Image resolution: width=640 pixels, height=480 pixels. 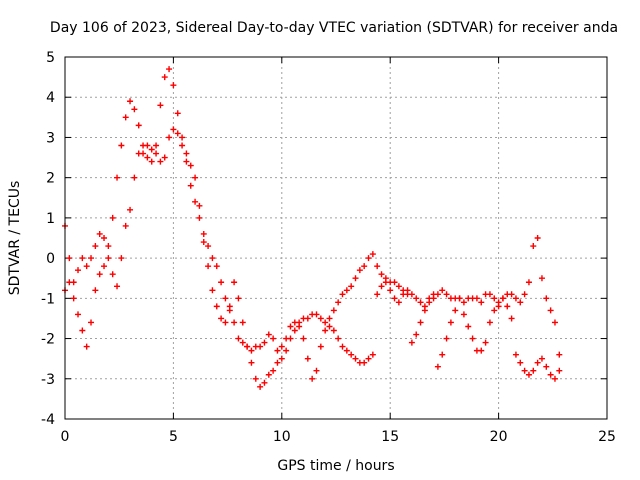 What do you see at coordinates (15, 238) in the screenshot?
I see `y-axis-label: SDTVAR / TECUs` at bounding box center [15, 238].